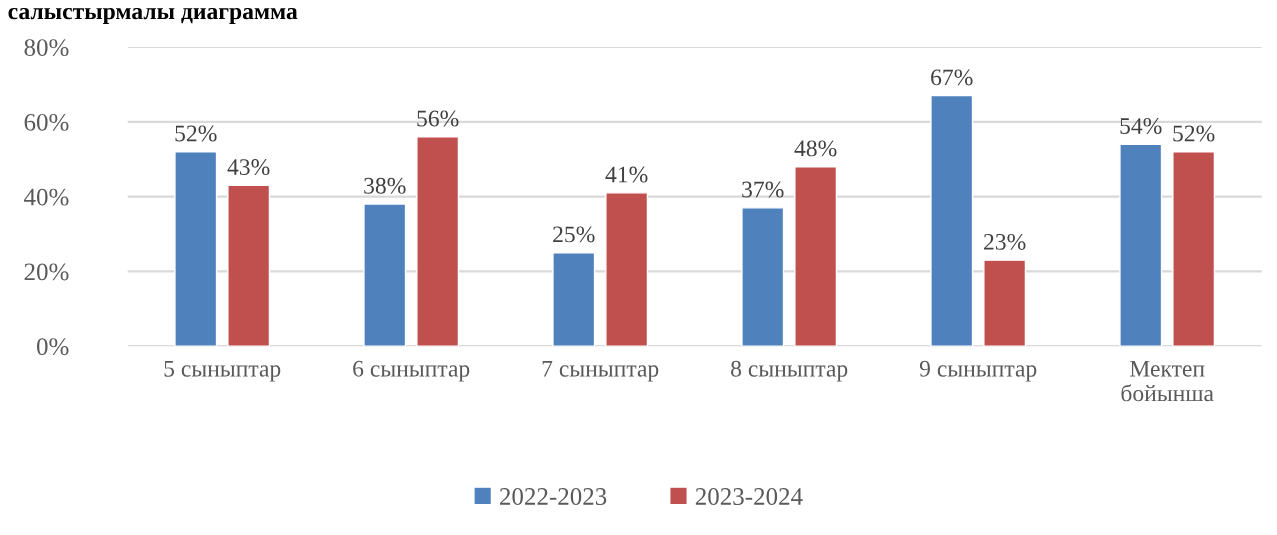 The height and width of the screenshot is (535, 1277). I want to click on legend-label: 2023-2024, so click(749, 496).